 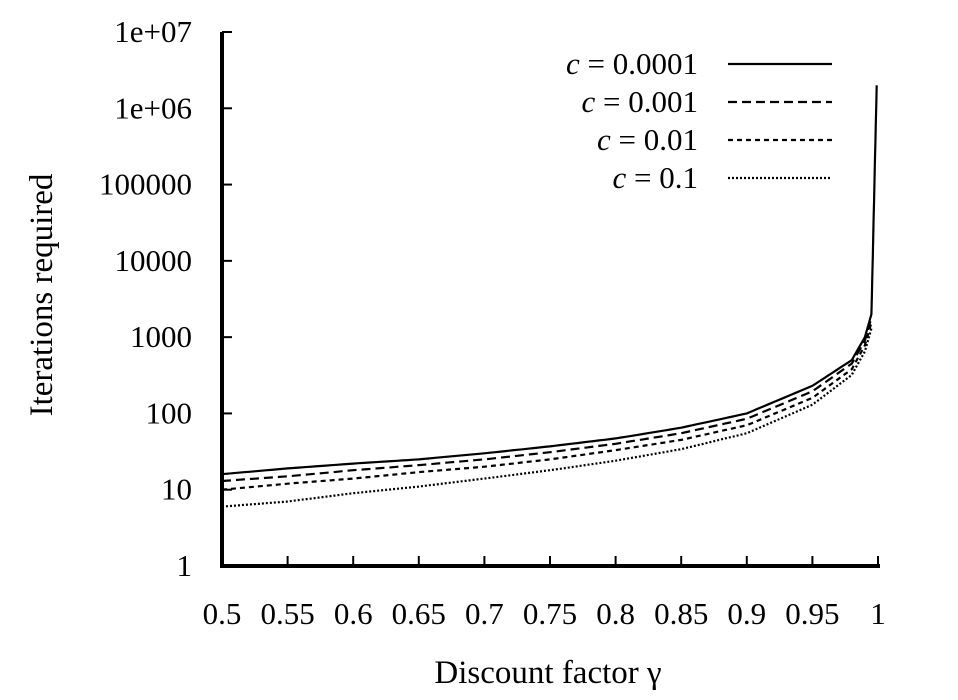 I want to click on y-tick-label: 1e+07, so click(x=153, y=31).